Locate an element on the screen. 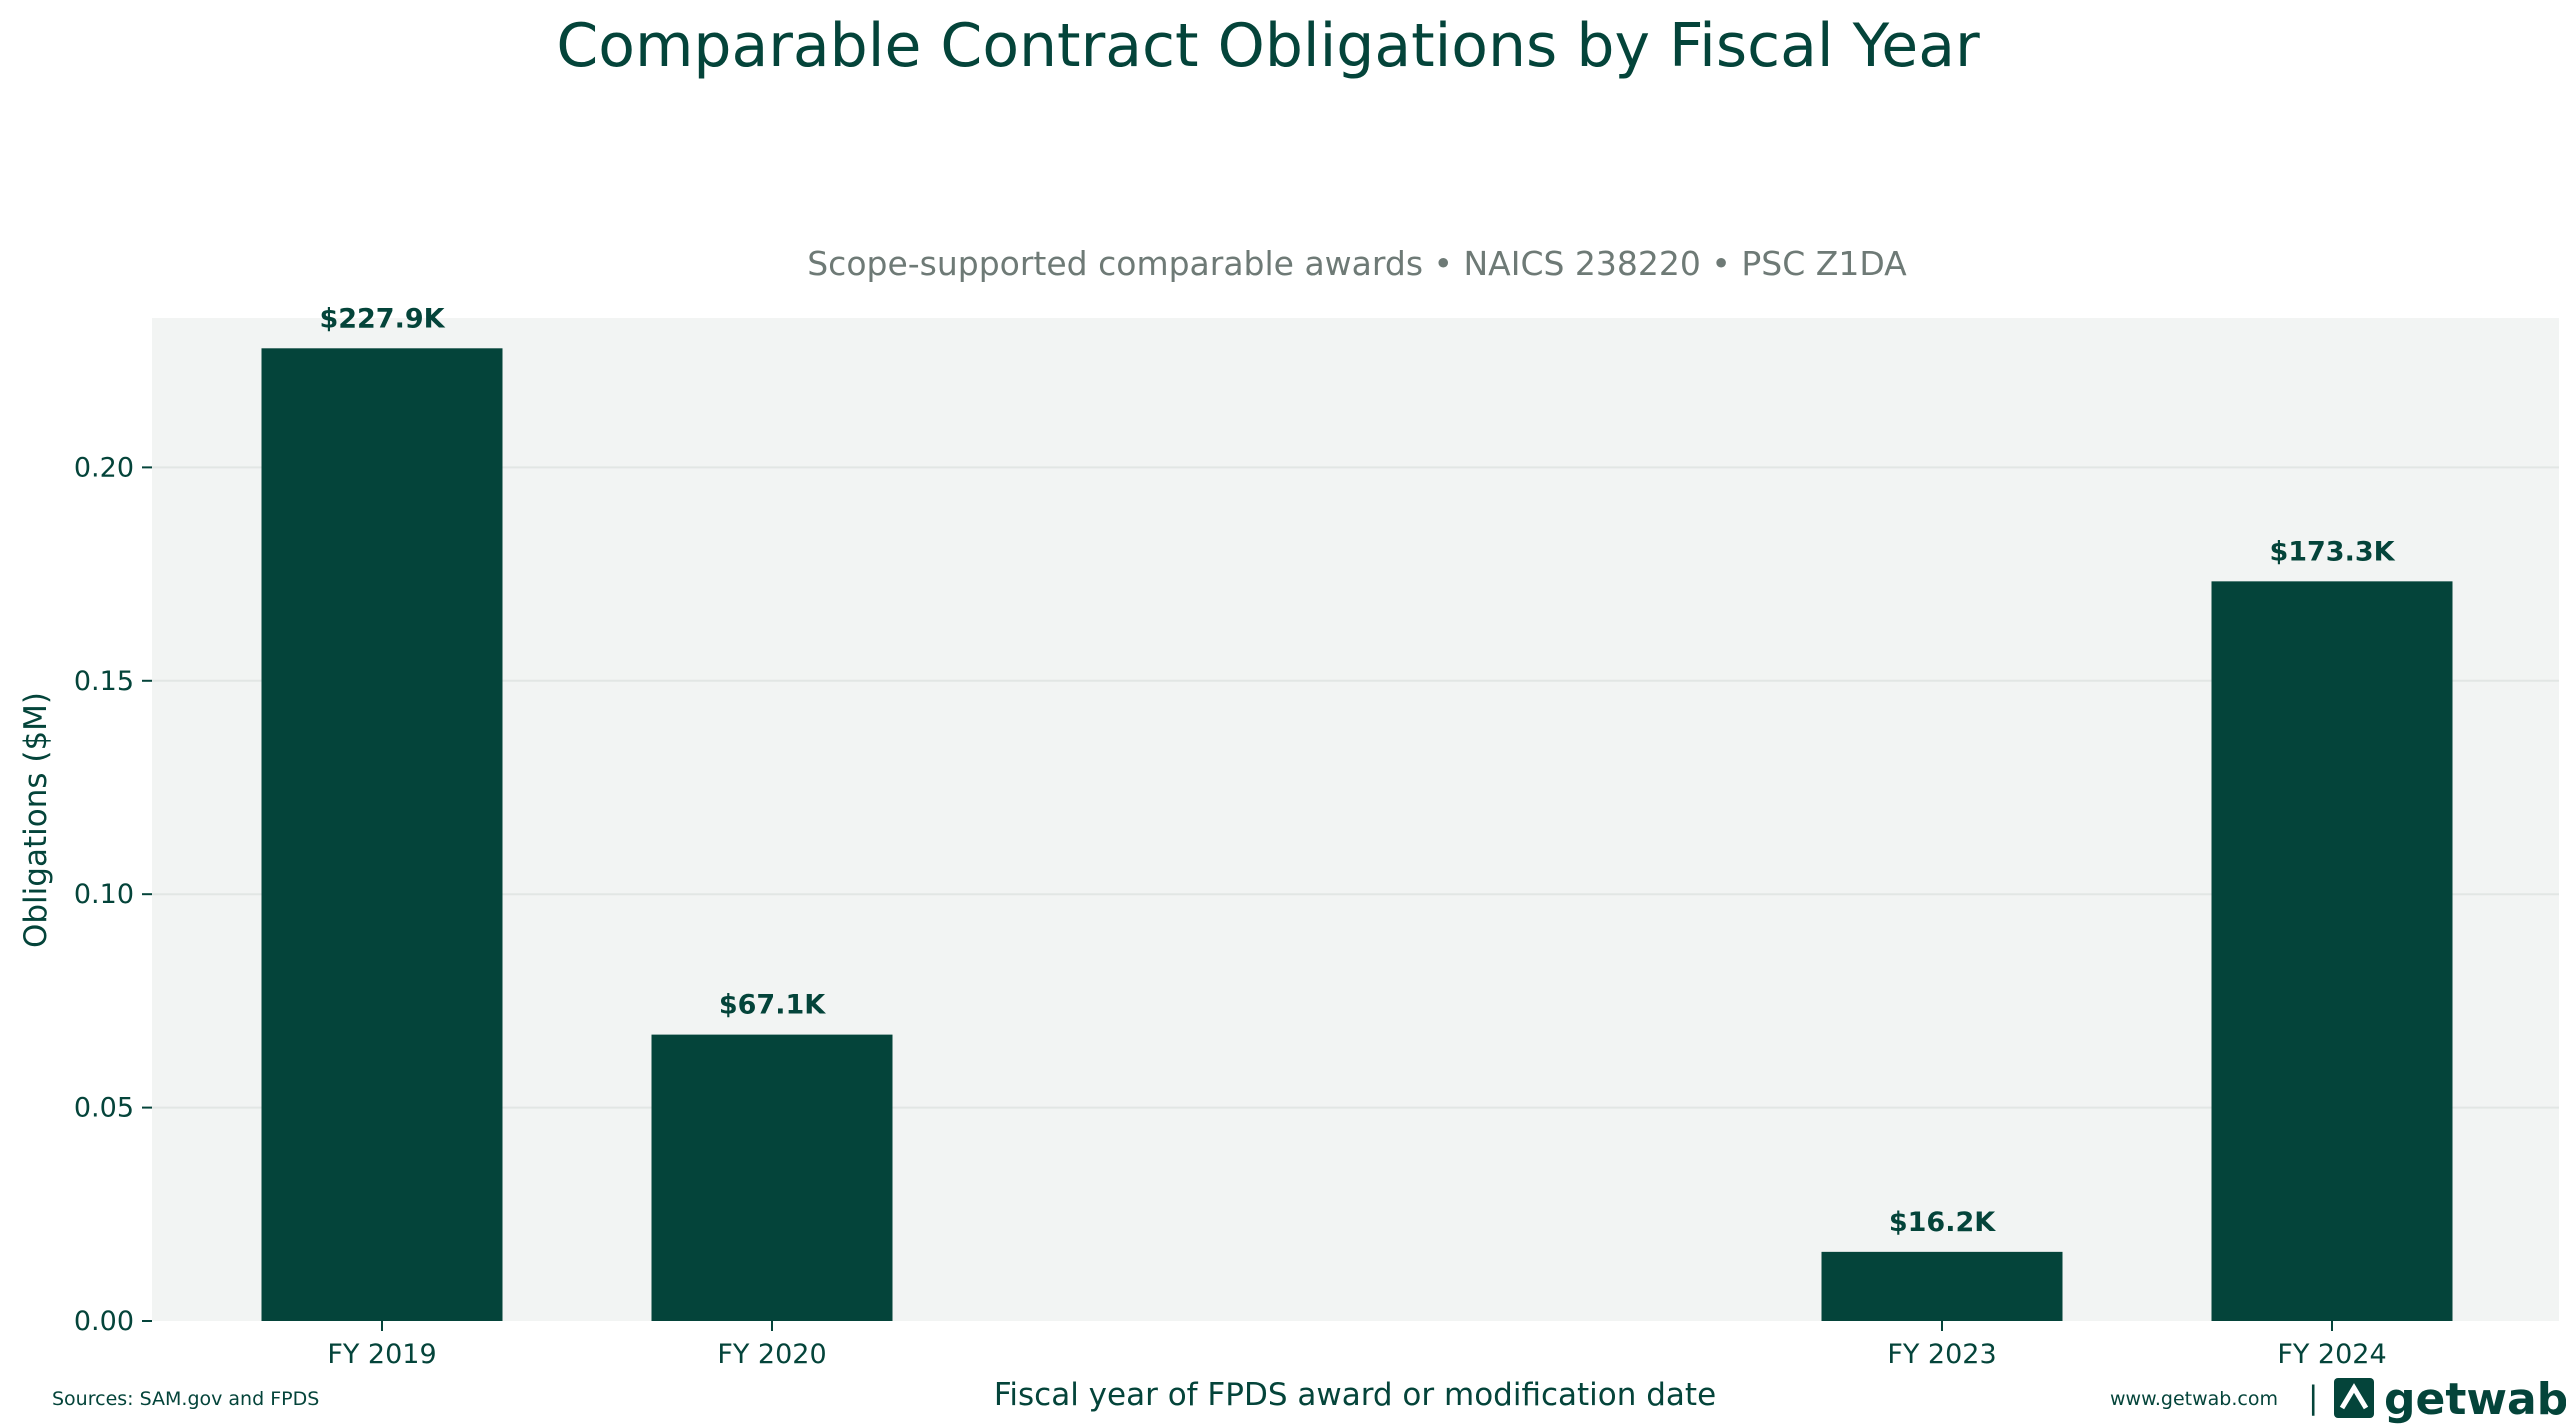 The height and width of the screenshot is (1427, 2566). y-axis-label: Obligations ($M) is located at coordinates (36, 820).